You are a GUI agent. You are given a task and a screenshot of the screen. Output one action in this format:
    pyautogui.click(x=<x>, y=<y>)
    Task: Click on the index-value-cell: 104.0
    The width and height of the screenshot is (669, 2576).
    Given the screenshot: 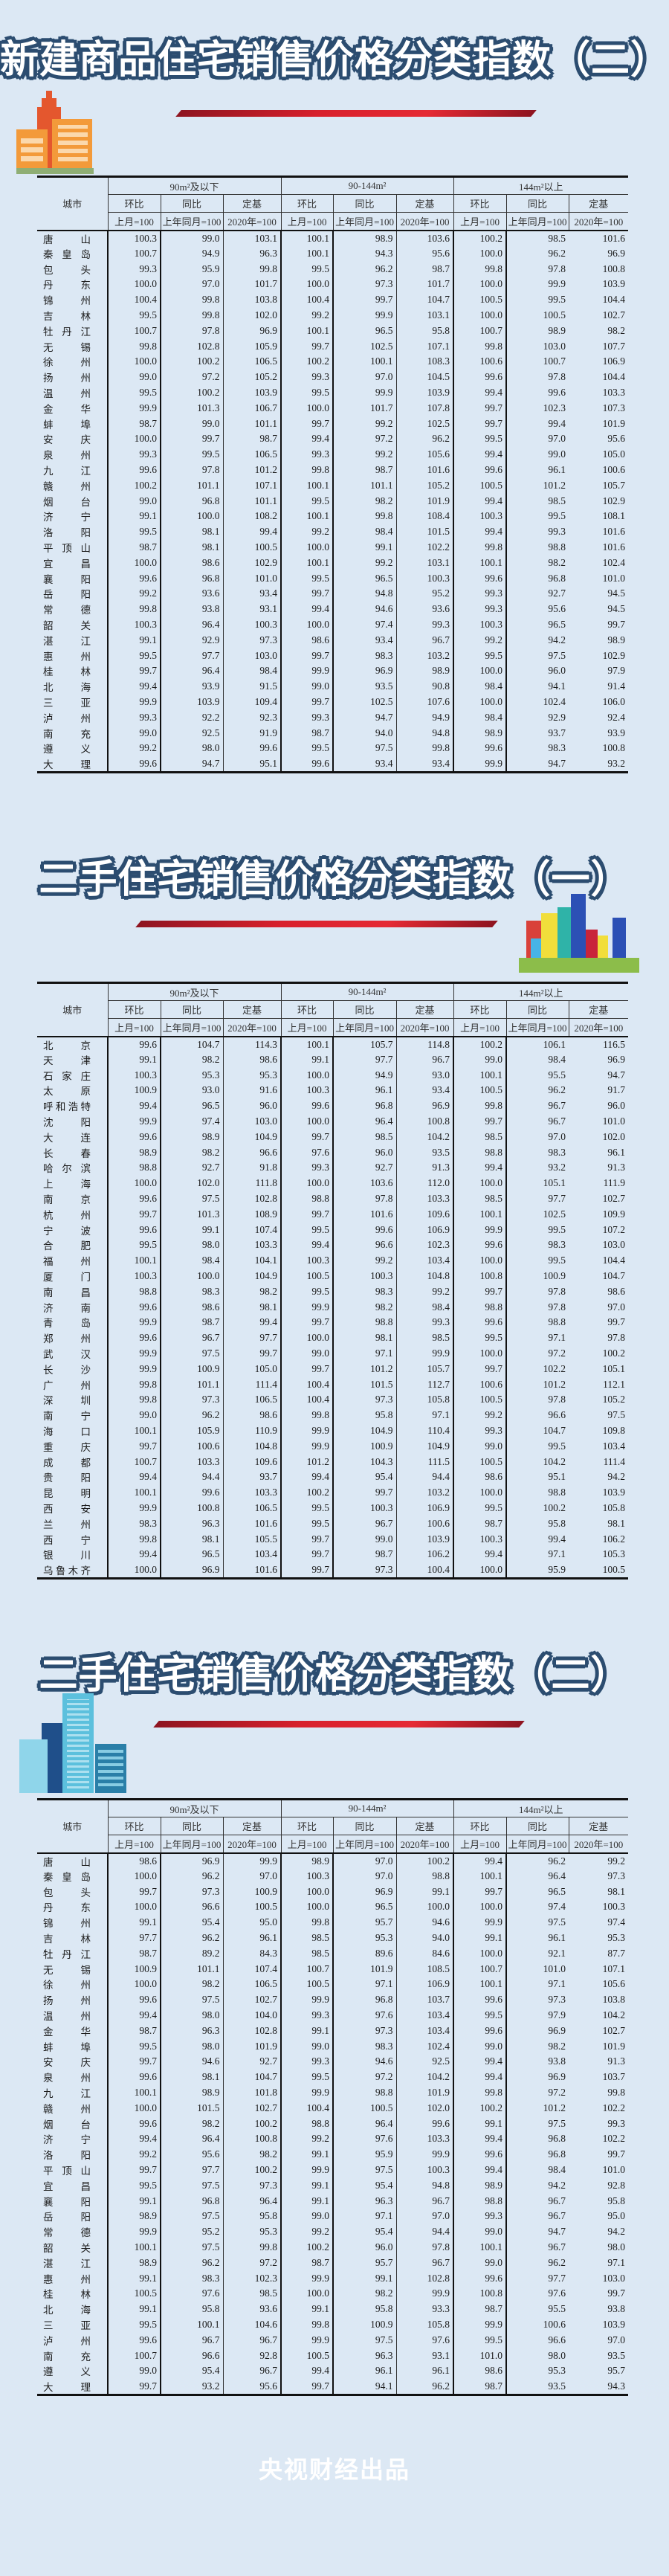 What is the action you would take?
    pyautogui.click(x=252, y=2015)
    